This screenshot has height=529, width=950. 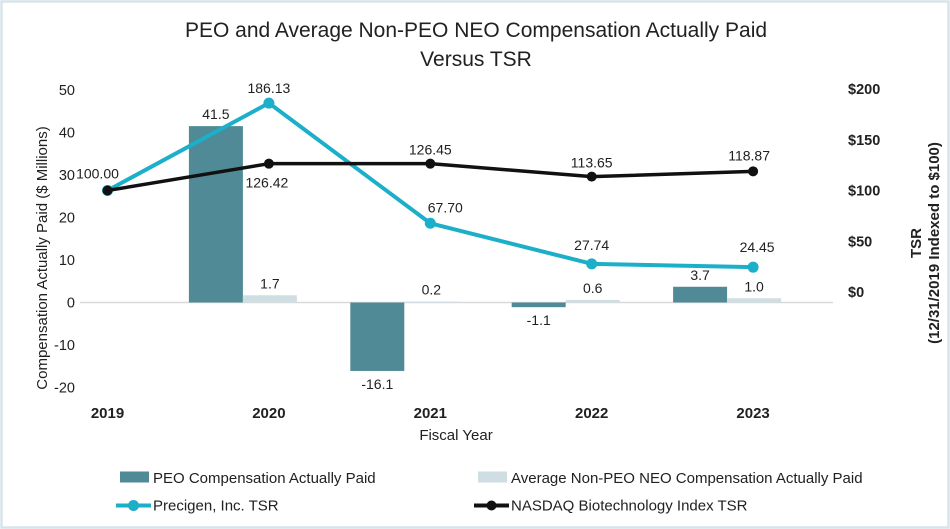 I want to click on y-left-tick-label: 10, so click(x=67, y=261).